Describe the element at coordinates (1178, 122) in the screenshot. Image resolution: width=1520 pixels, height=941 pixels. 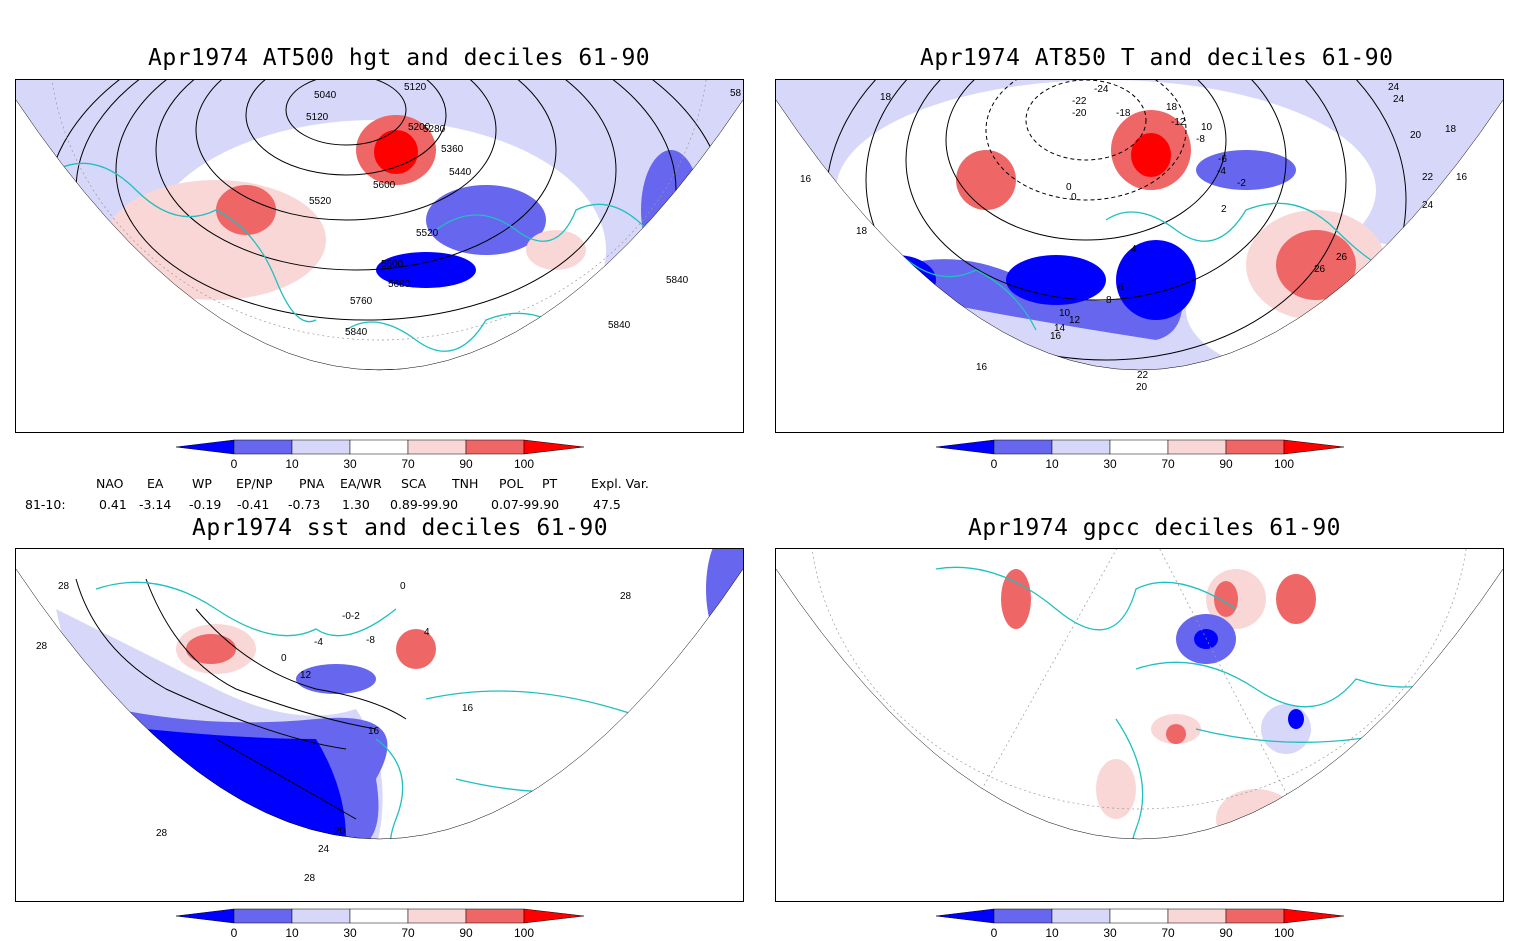
I see `contour-label: -12` at that location.